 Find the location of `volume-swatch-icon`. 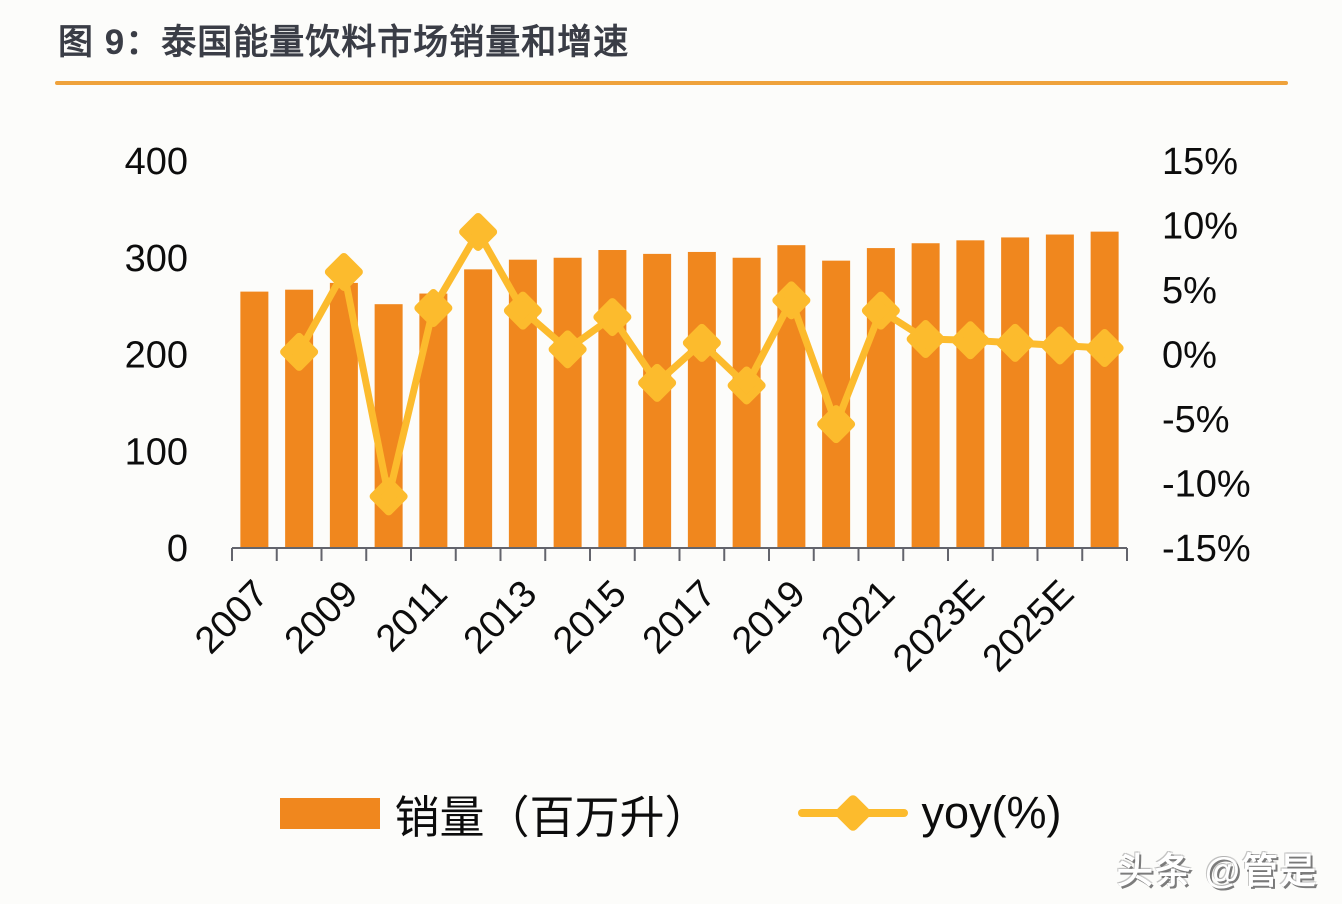

volume-swatch-icon is located at coordinates (330, 813).